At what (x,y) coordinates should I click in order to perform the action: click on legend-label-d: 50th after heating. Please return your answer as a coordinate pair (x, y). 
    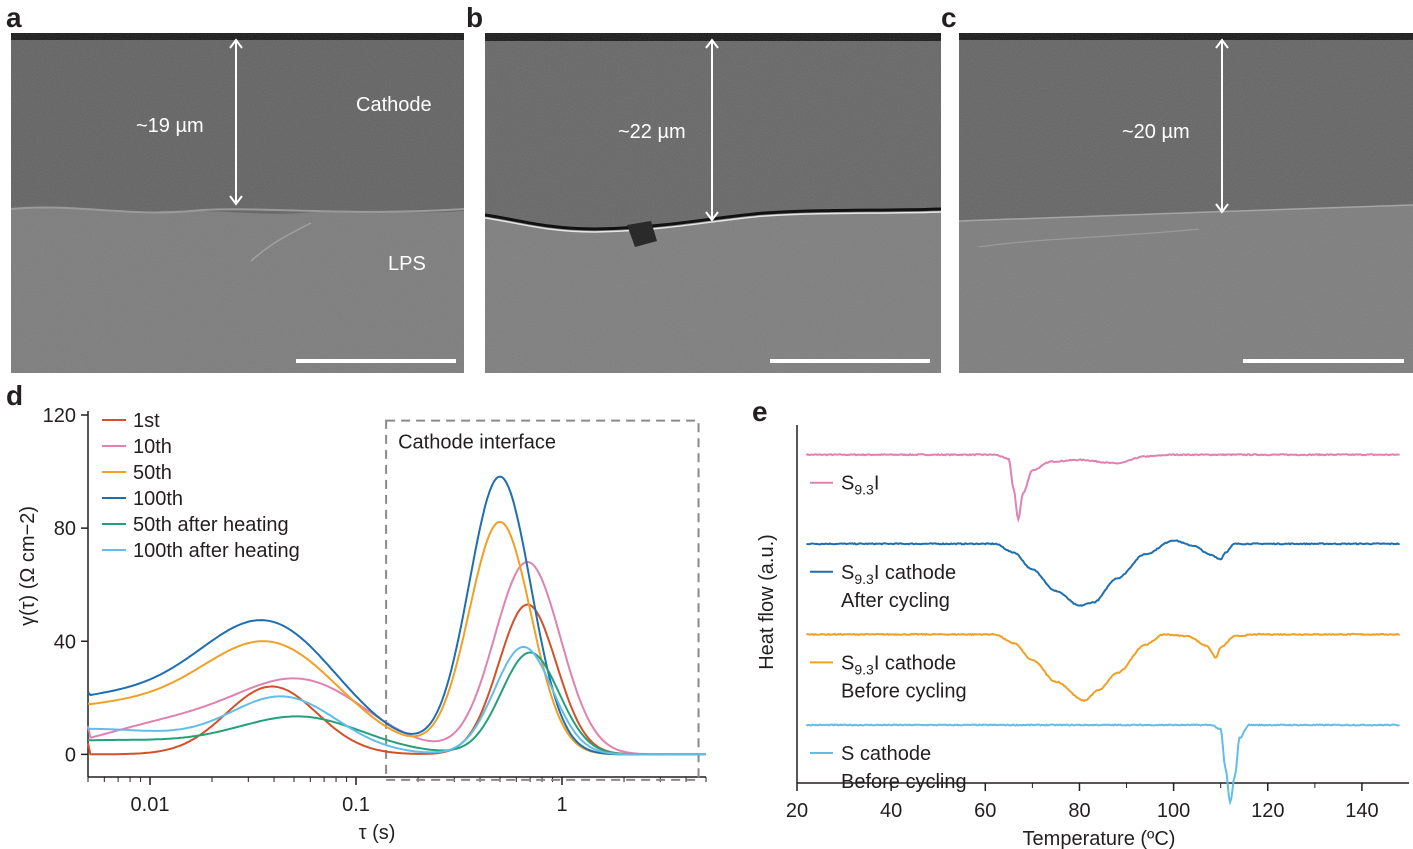
    Looking at the image, I should click on (211, 525).